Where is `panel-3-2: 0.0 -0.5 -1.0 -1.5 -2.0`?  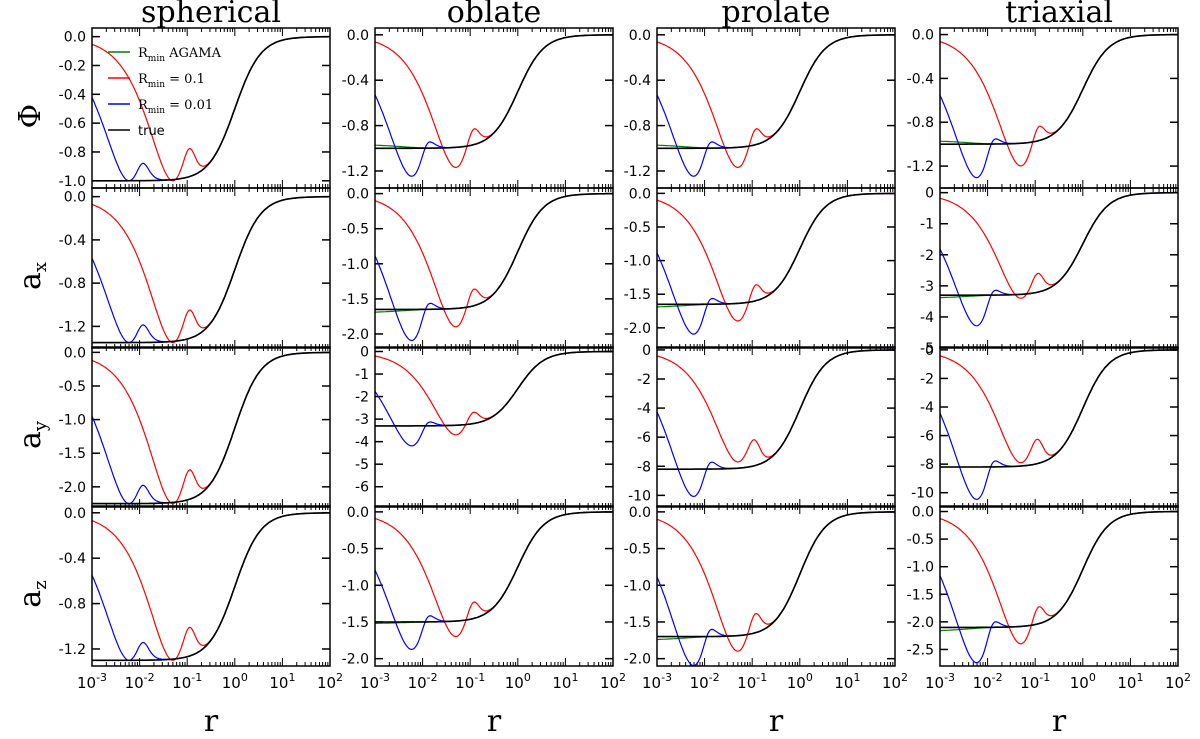 panel-3-2: 0.0 -0.5 -1.0 -1.5 -2.0 is located at coordinates (760, 586).